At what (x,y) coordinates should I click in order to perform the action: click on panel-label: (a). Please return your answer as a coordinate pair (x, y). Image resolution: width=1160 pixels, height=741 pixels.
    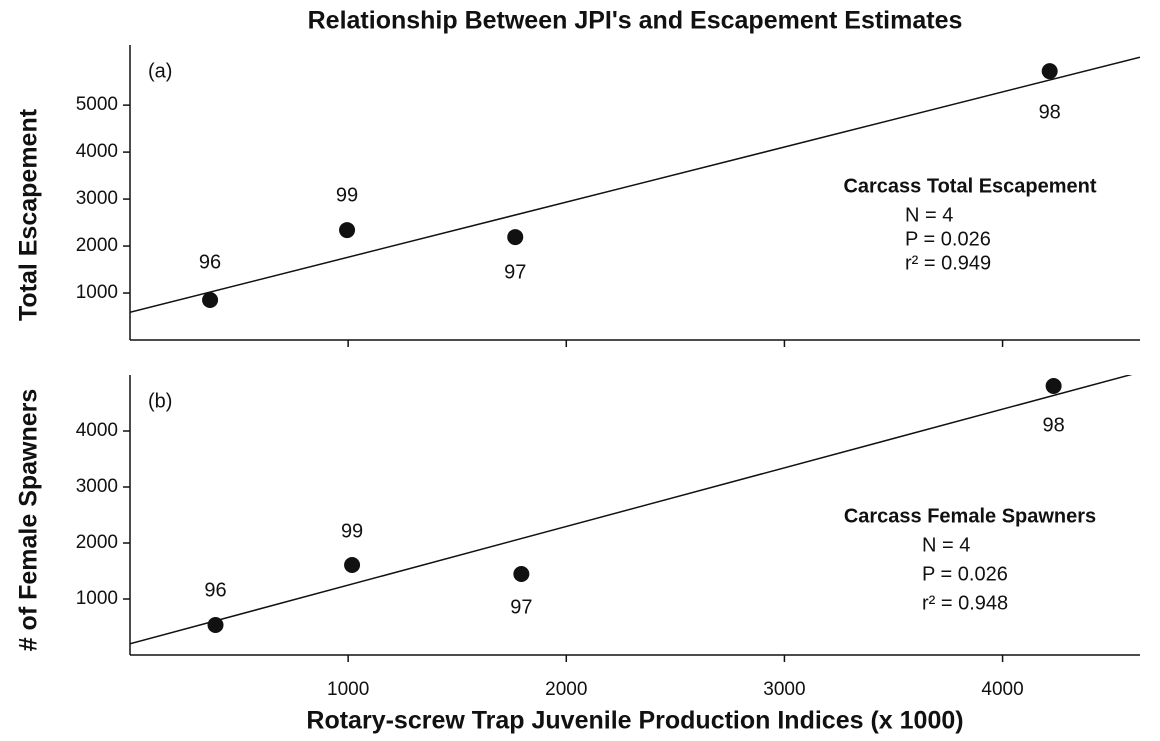
    Looking at the image, I should click on (160, 71).